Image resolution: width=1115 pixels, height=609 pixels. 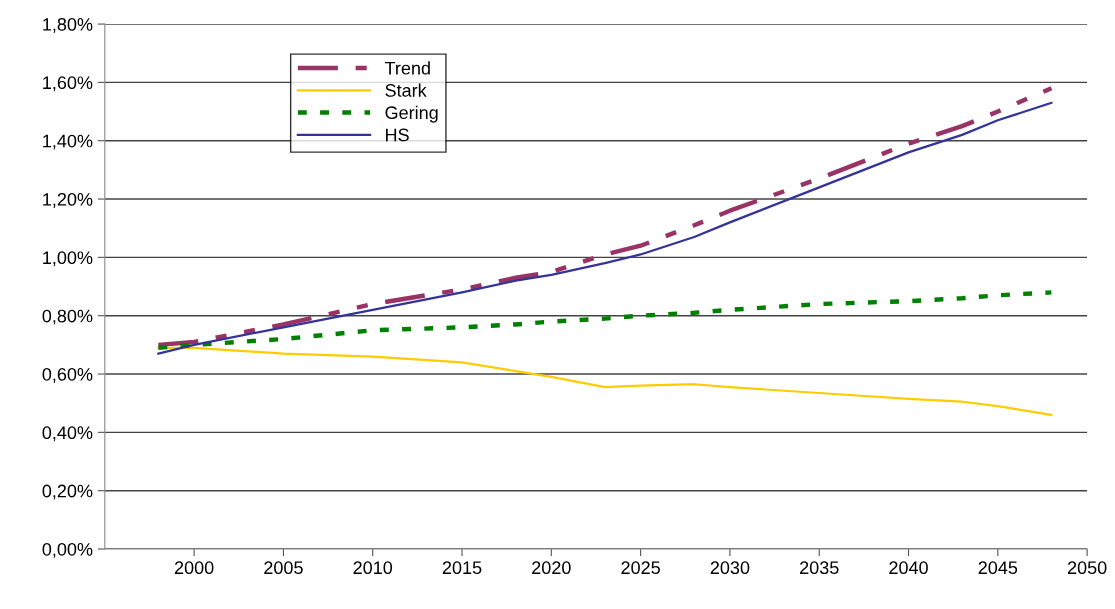 I want to click on x-tick-label: 2015, so click(x=462, y=568).